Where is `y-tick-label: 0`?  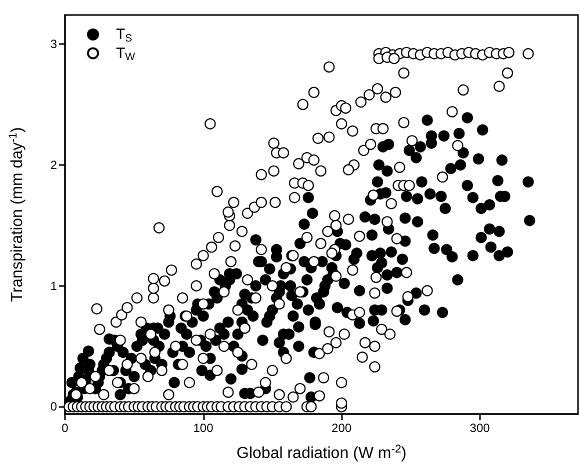 y-tick-label: 0 is located at coordinates (54, 407).